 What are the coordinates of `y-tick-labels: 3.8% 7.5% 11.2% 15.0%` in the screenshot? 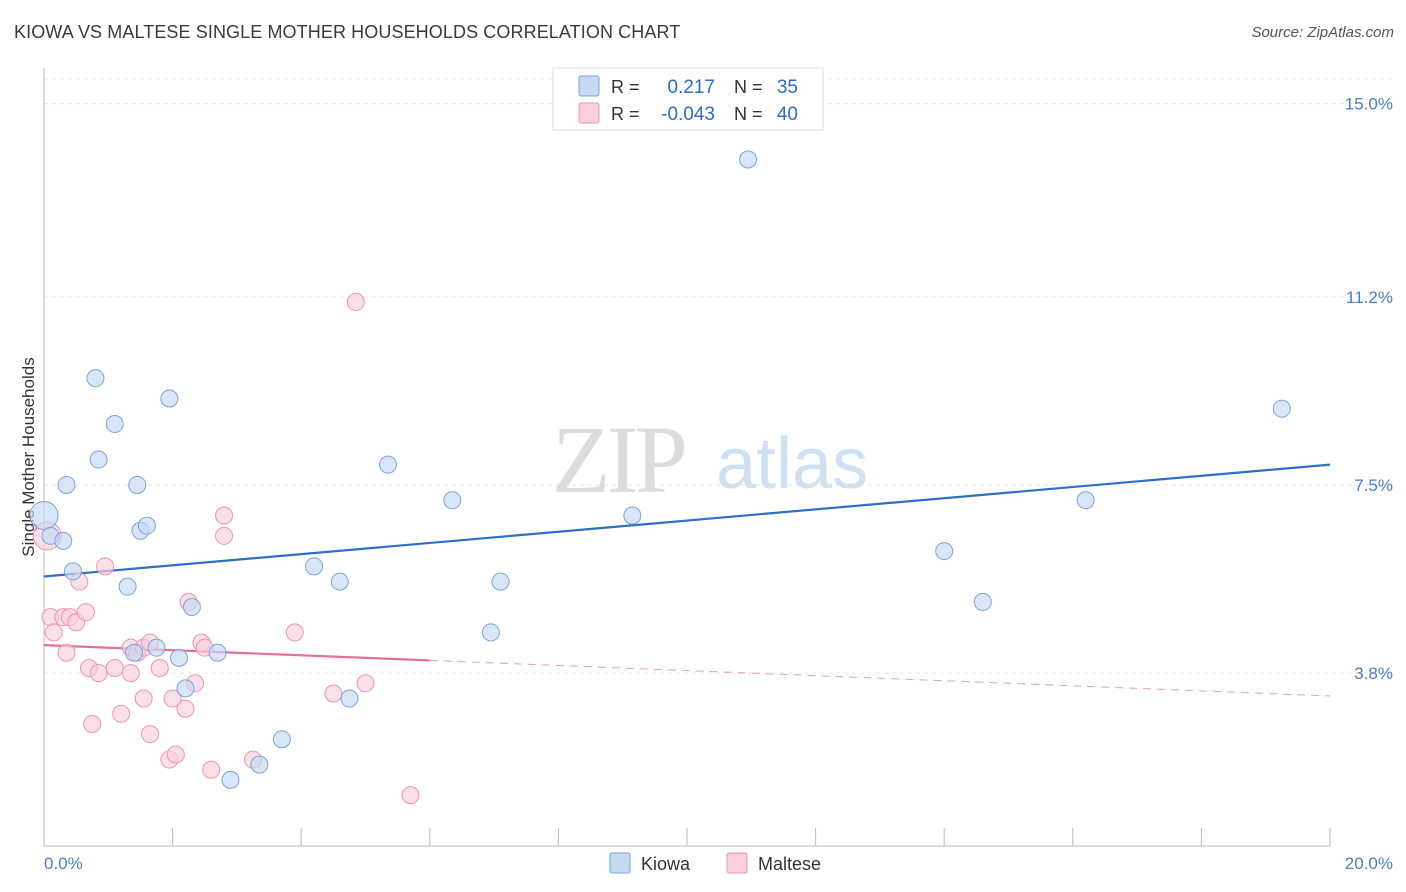 It's located at (1369, 389).